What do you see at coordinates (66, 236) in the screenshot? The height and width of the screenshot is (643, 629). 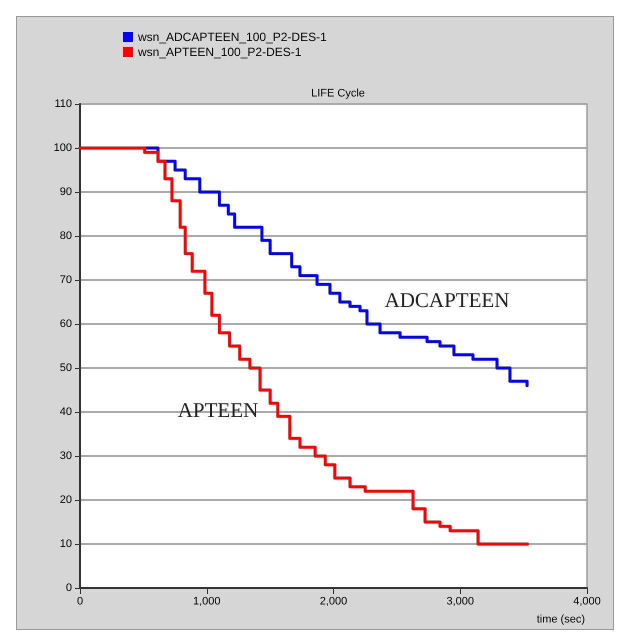 I see `y-tick-label: 80` at bounding box center [66, 236].